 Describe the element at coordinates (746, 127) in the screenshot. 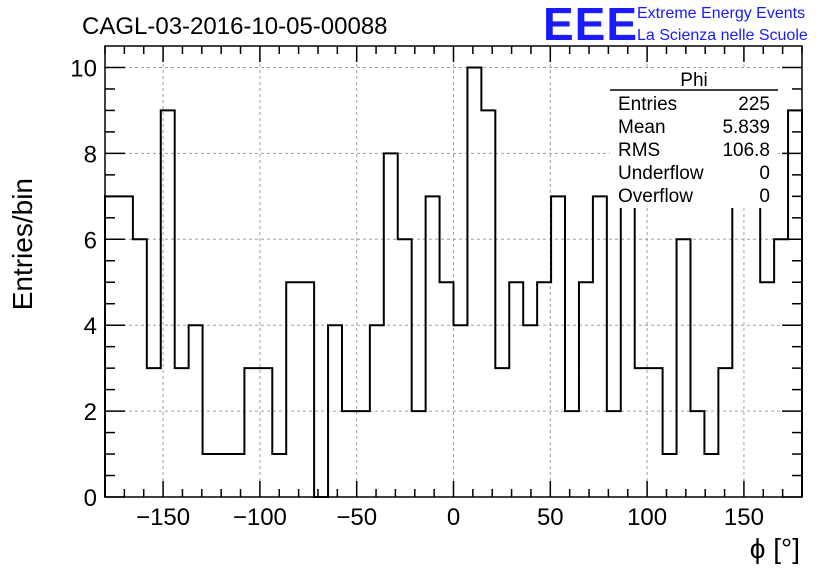

I see `stats-value: 5.839` at that location.